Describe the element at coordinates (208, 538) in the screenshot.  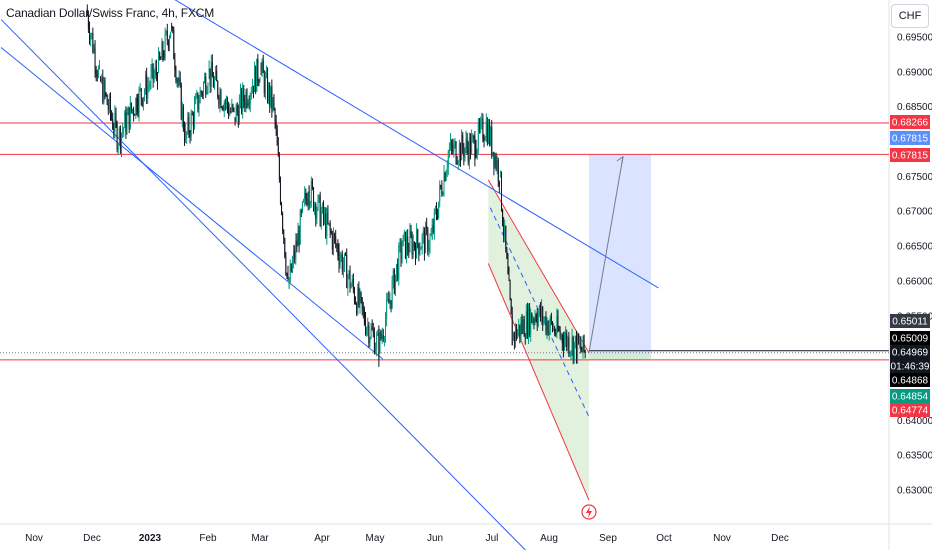
I see `x-tick-label: Feb` at that location.